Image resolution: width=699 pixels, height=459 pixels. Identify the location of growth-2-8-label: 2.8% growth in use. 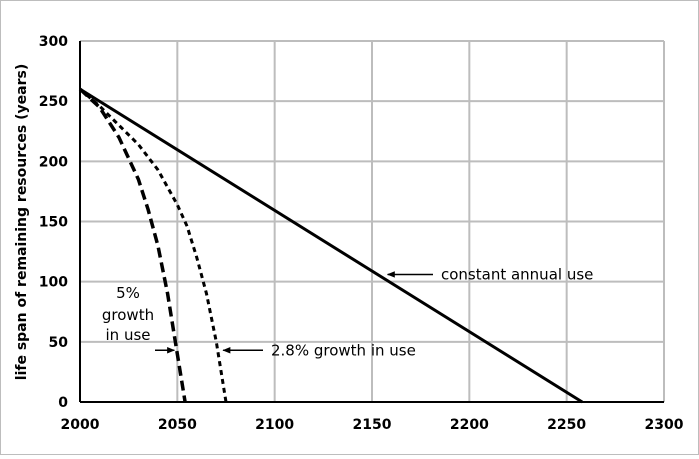
(343, 350).